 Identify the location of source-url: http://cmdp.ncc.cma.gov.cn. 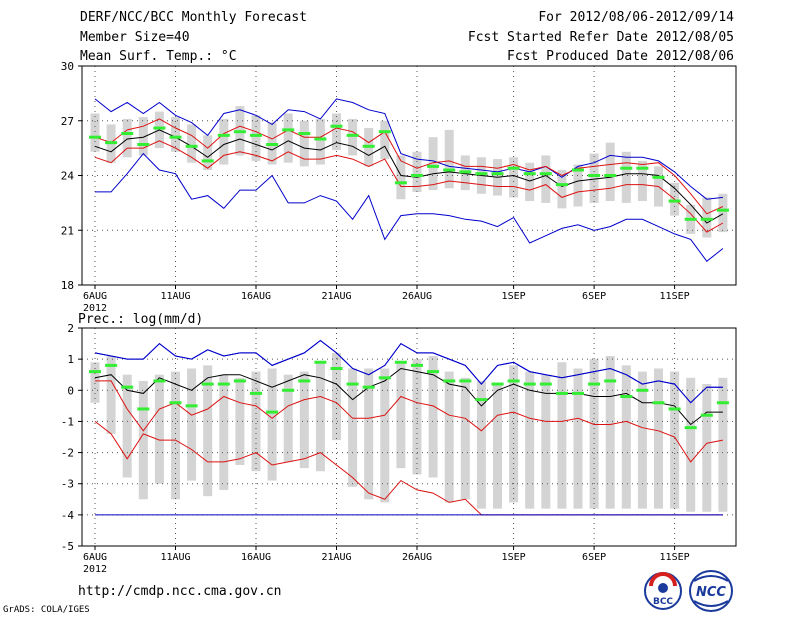
(180, 591).